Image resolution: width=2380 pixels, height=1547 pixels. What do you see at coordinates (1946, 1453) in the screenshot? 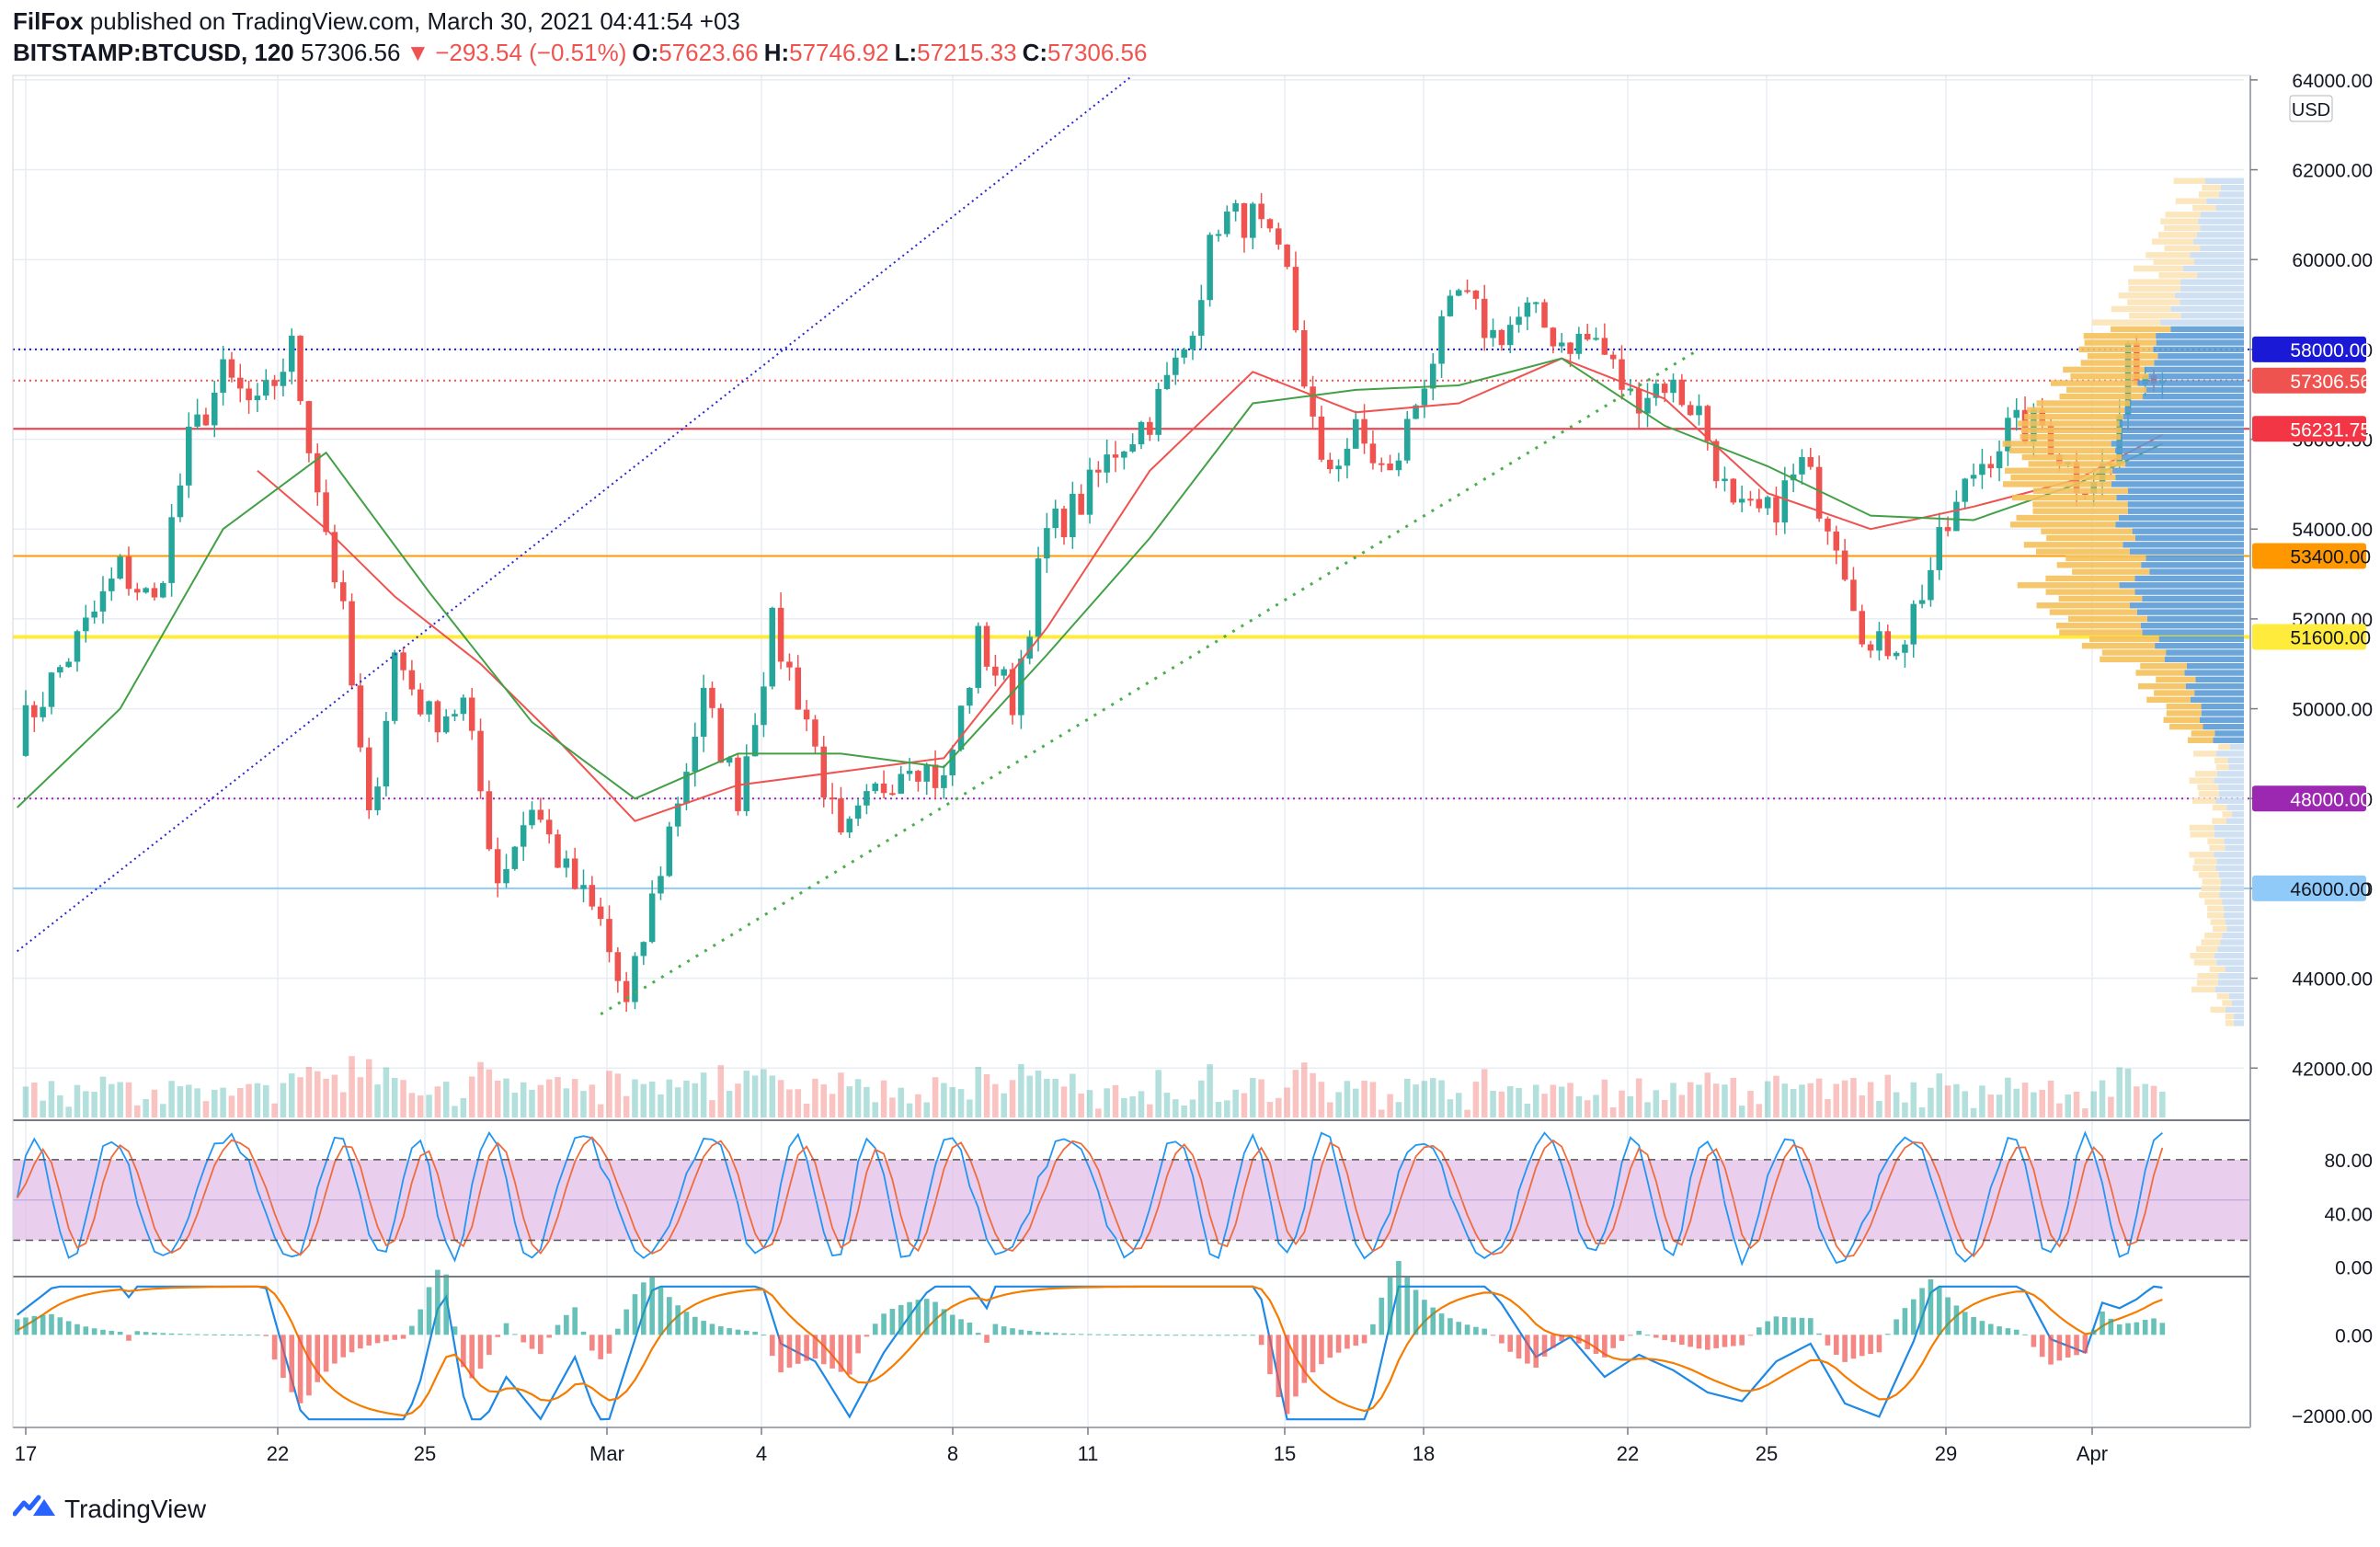
I see `date-tick-label: 29` at bounding box center [1946, 1453].